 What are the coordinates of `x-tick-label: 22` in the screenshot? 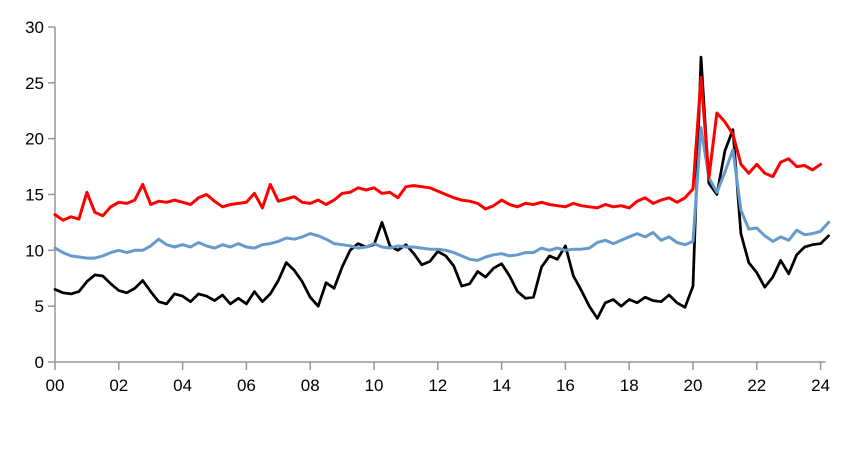 It's located at (756, 385).